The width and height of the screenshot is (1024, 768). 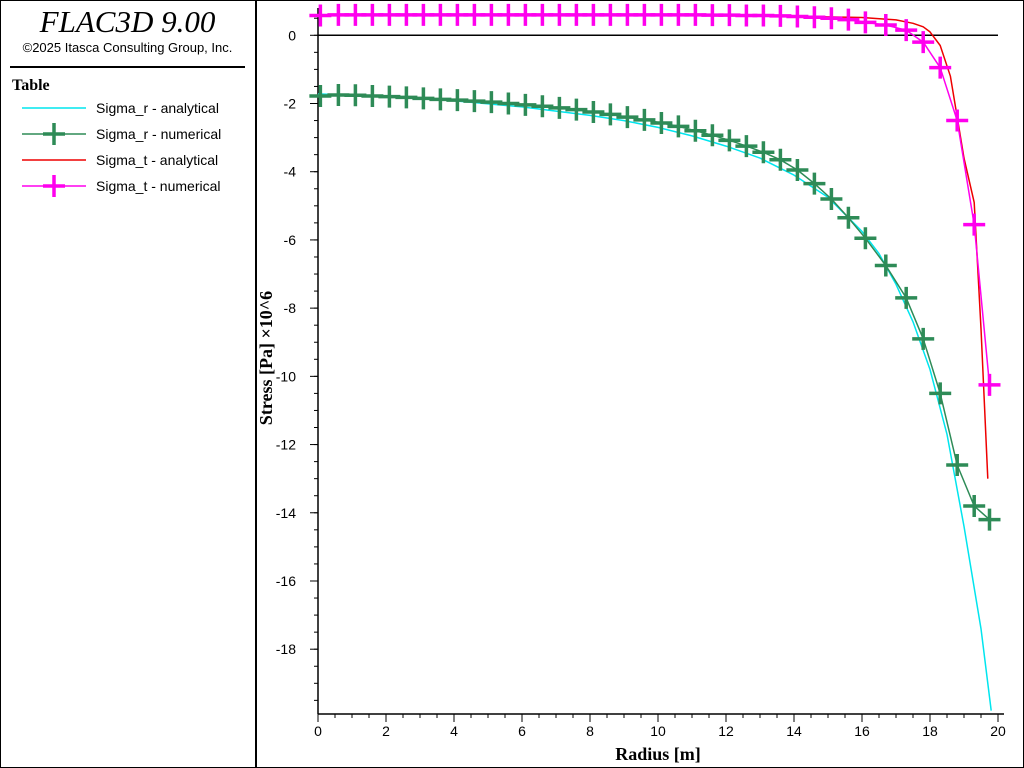 What do you see at coordinates (286, 513) in the screenshot?
I see `y-tick-label: -14` at bounding box center [286, 513].